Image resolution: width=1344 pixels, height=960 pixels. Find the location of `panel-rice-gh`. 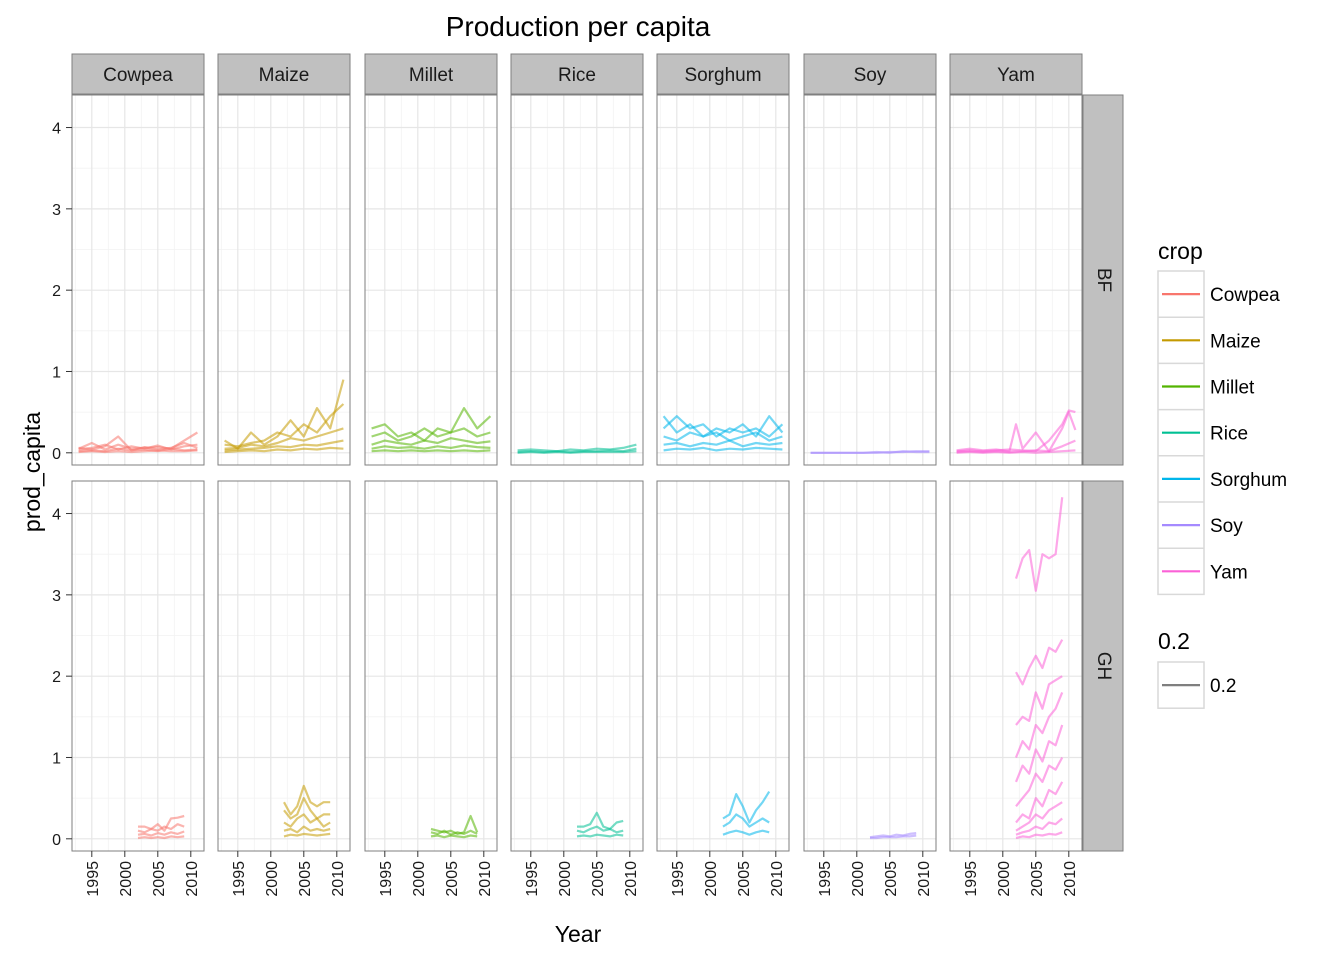

panel-rice-gh is located at coordinates (577, 666).